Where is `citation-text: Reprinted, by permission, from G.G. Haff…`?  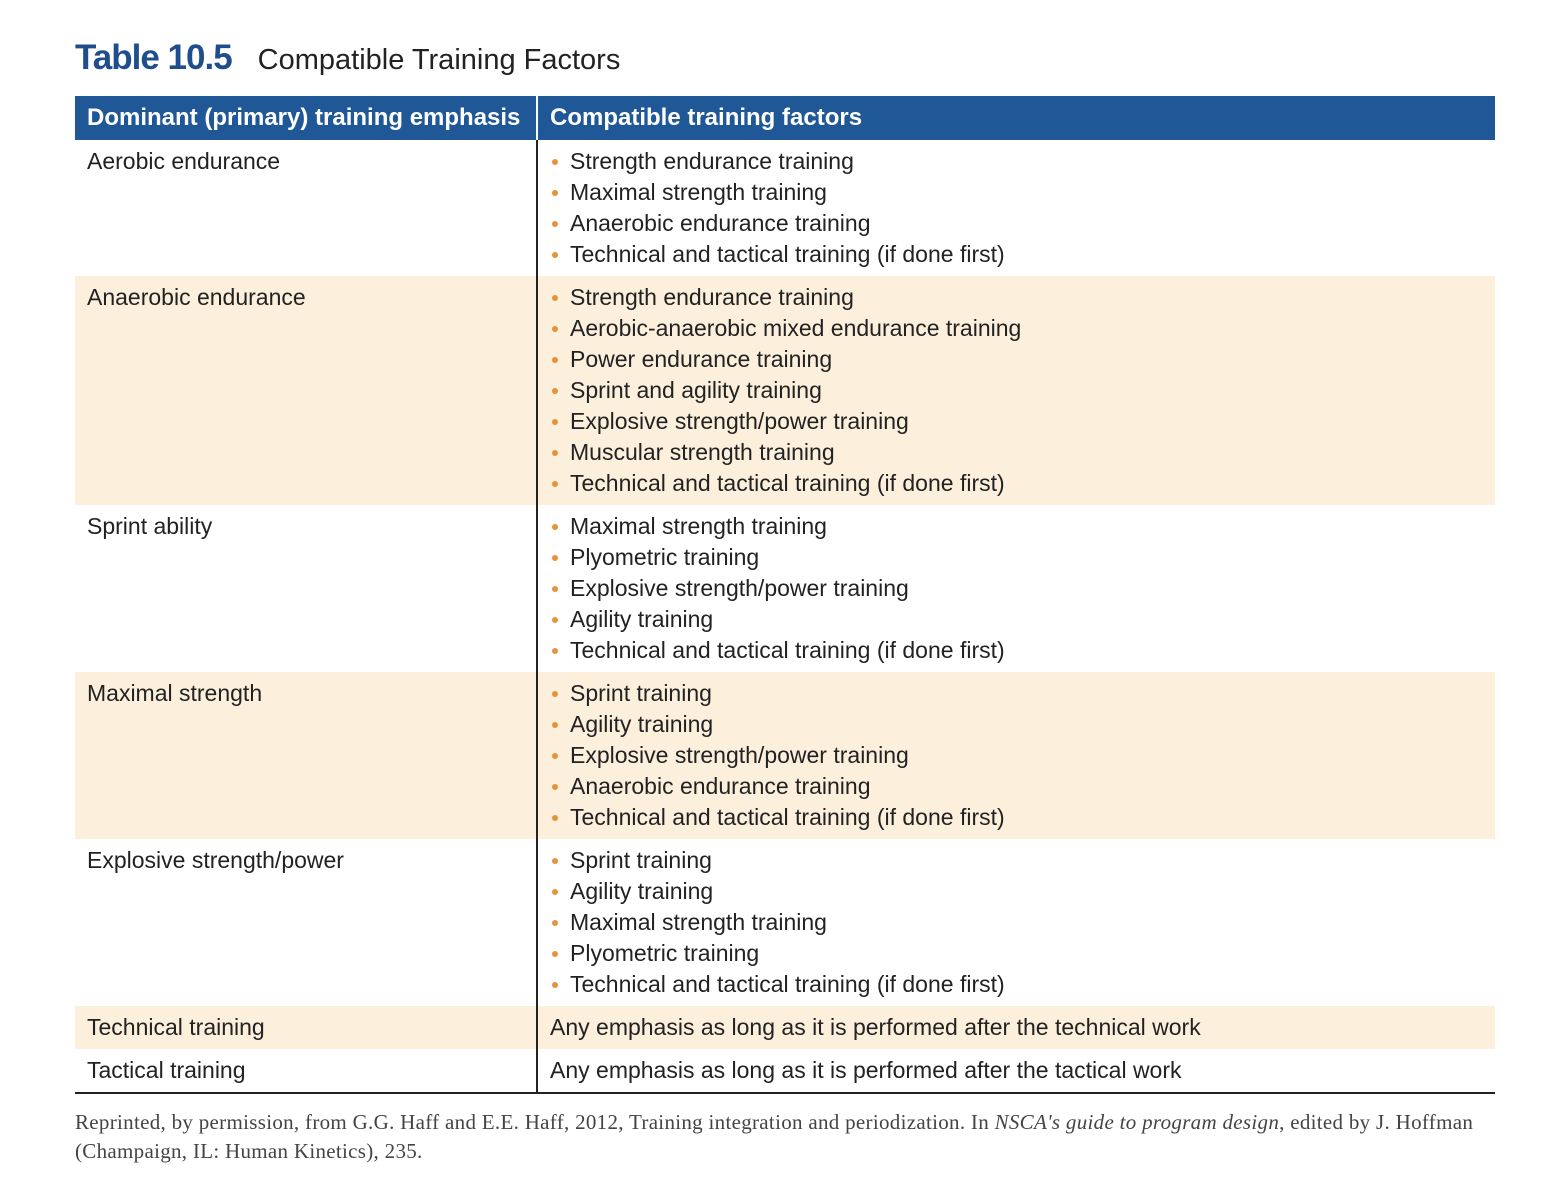
citation-text: Reprinted, by permission, from G.G. Haff… is located at coordinates (535, 1122).